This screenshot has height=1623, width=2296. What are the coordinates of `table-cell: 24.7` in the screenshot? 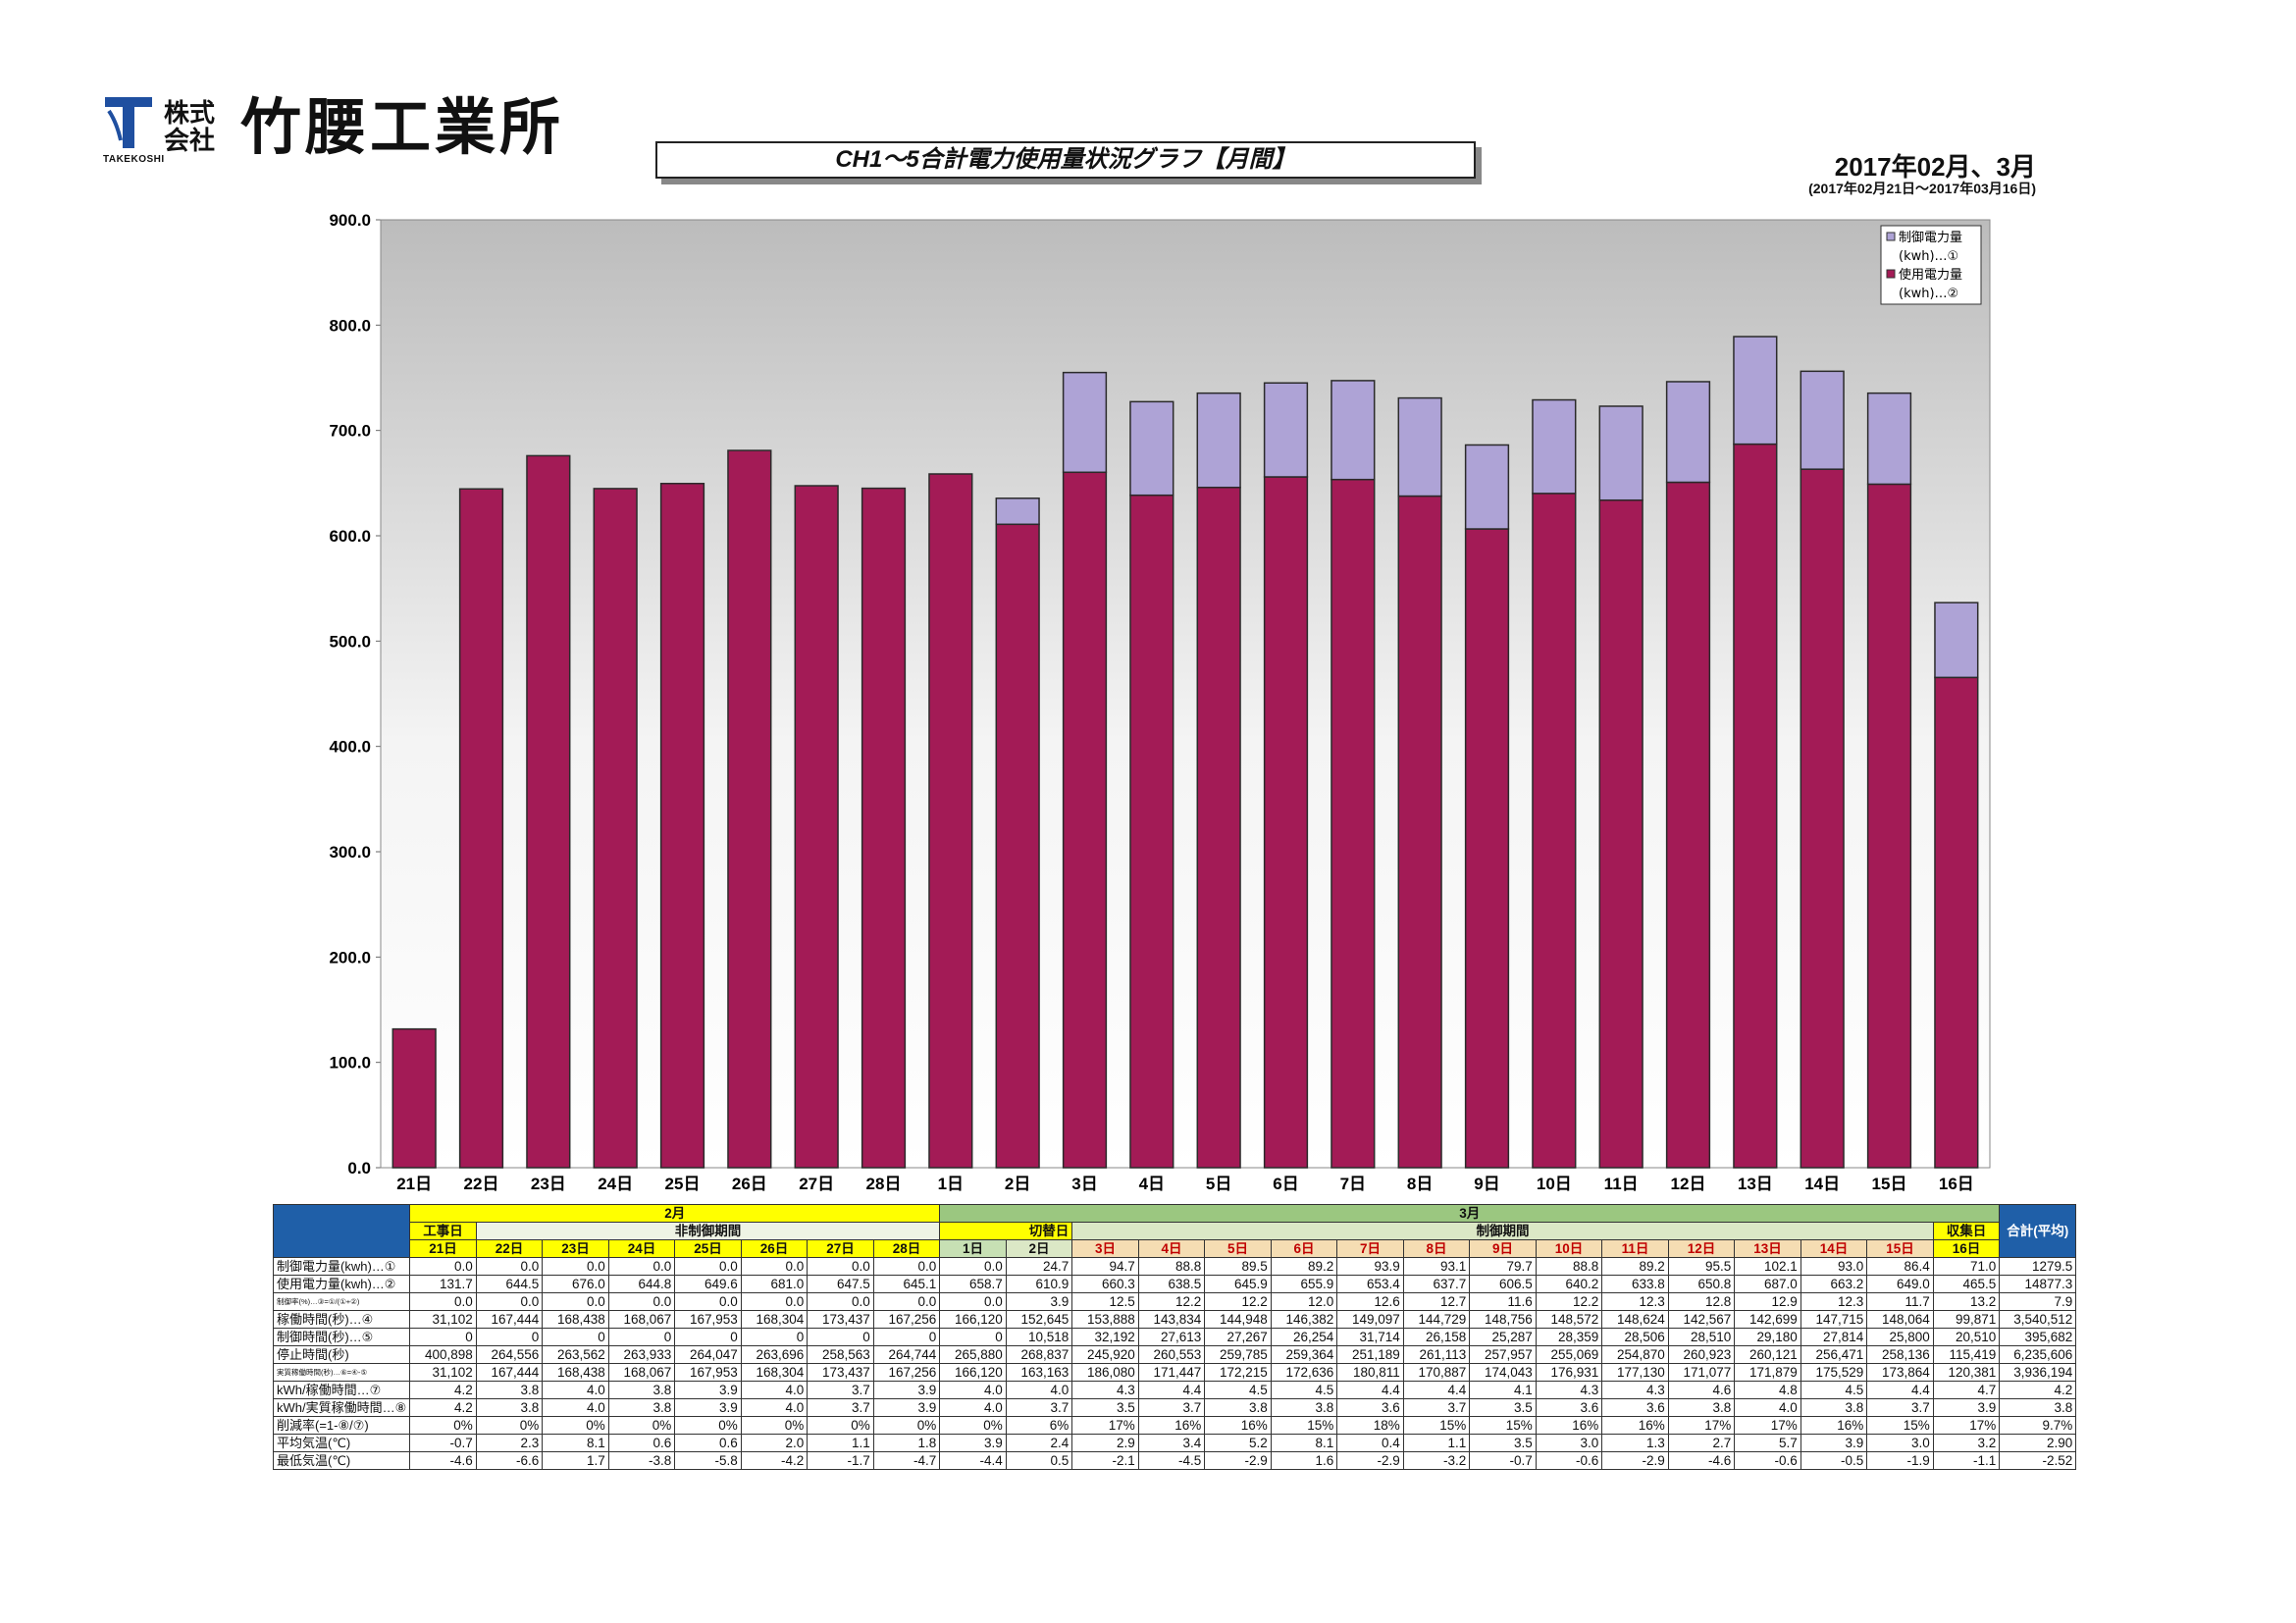 It's located at (1039, 1266).